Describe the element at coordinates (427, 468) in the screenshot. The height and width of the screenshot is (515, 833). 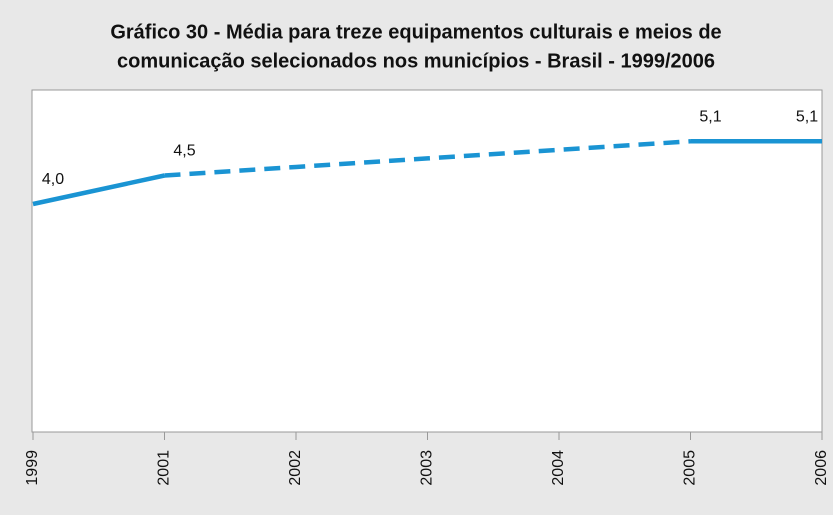
I see `x-tick-label: 2003` at that location.